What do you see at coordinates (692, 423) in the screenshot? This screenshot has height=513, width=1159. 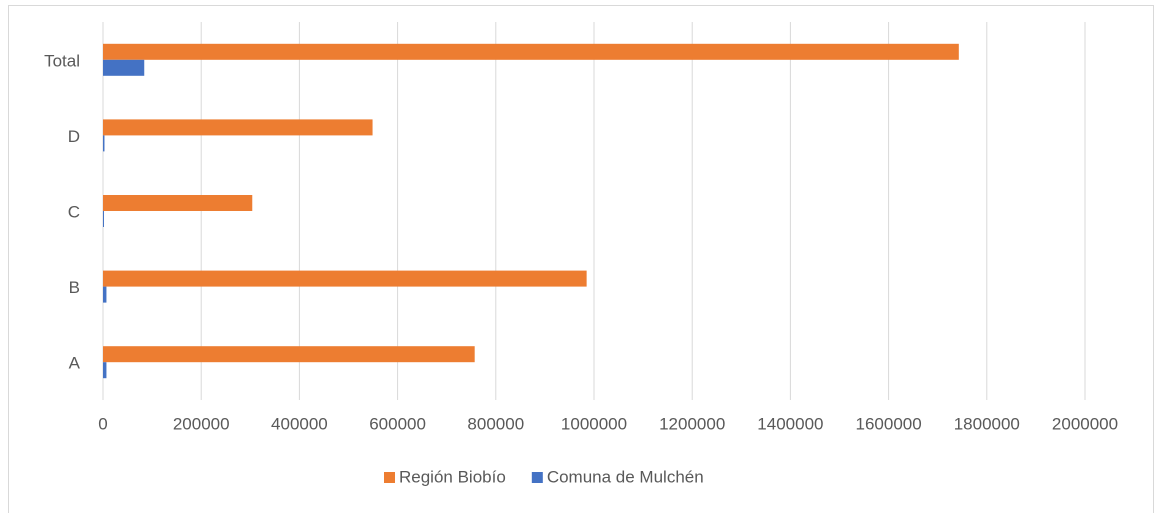 I see `x-tick-label: 1200000` at bounding box center [692, 423].